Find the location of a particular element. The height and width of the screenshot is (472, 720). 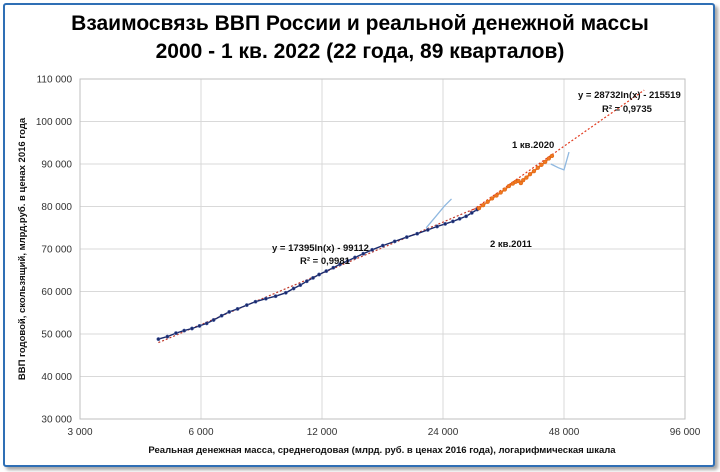

series-2000-2011-line is located at coordinates (318, 274).